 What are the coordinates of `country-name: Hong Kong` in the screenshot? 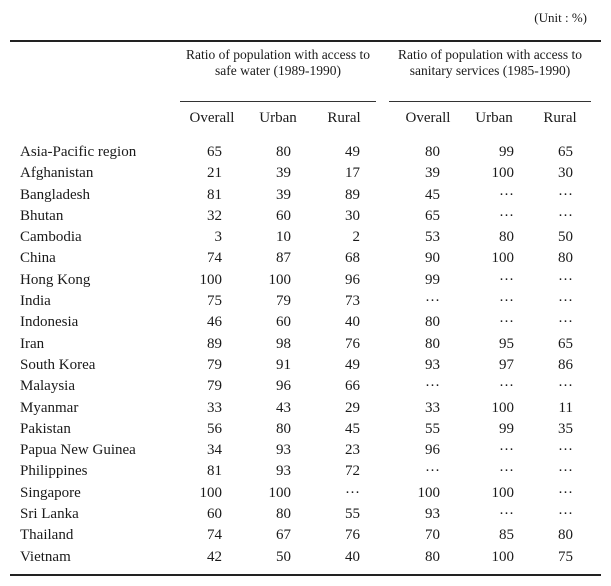 It's located at (55, 279).